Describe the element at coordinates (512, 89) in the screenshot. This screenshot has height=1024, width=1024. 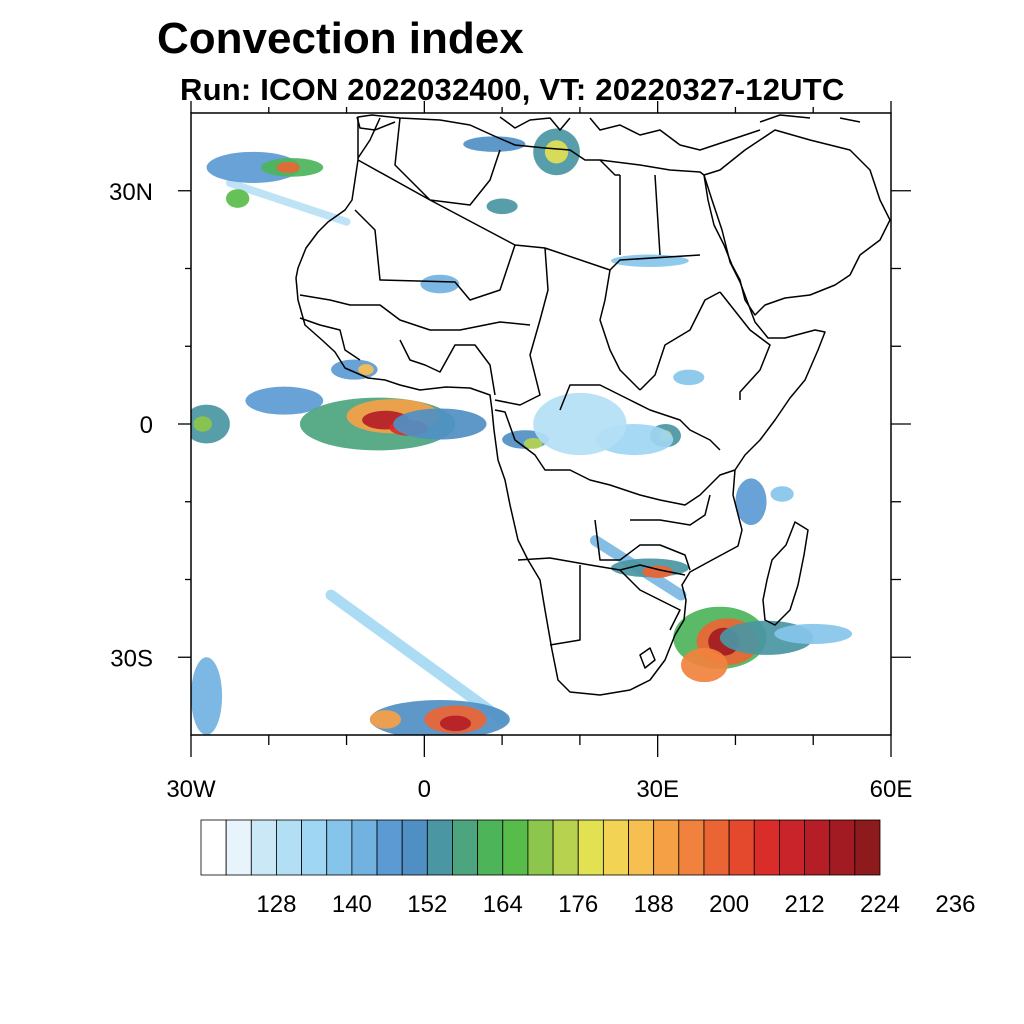
I see `chart-subtitle: Run: ICON 2022032400, VT: 20220327-12UTC` at that location.